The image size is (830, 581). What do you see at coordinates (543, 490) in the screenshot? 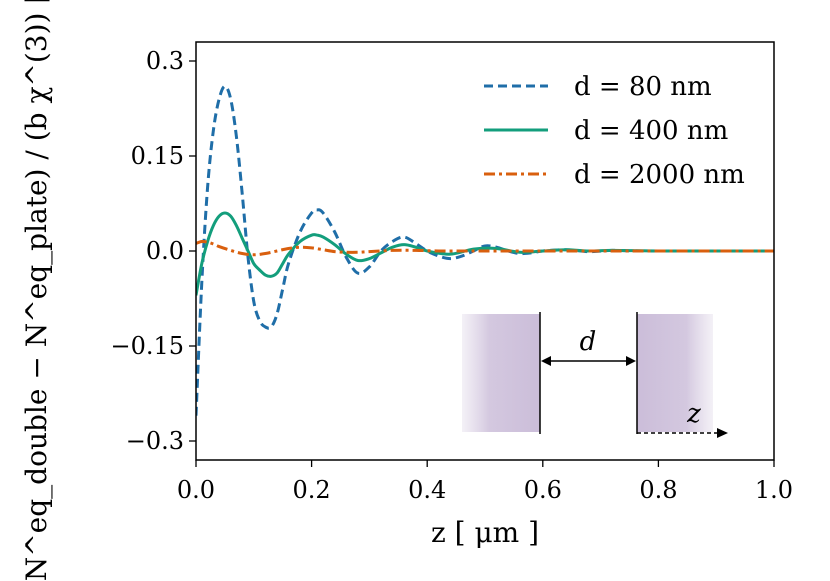
I see `x-tick-label: 0.6` at bounding box center [543, 490].